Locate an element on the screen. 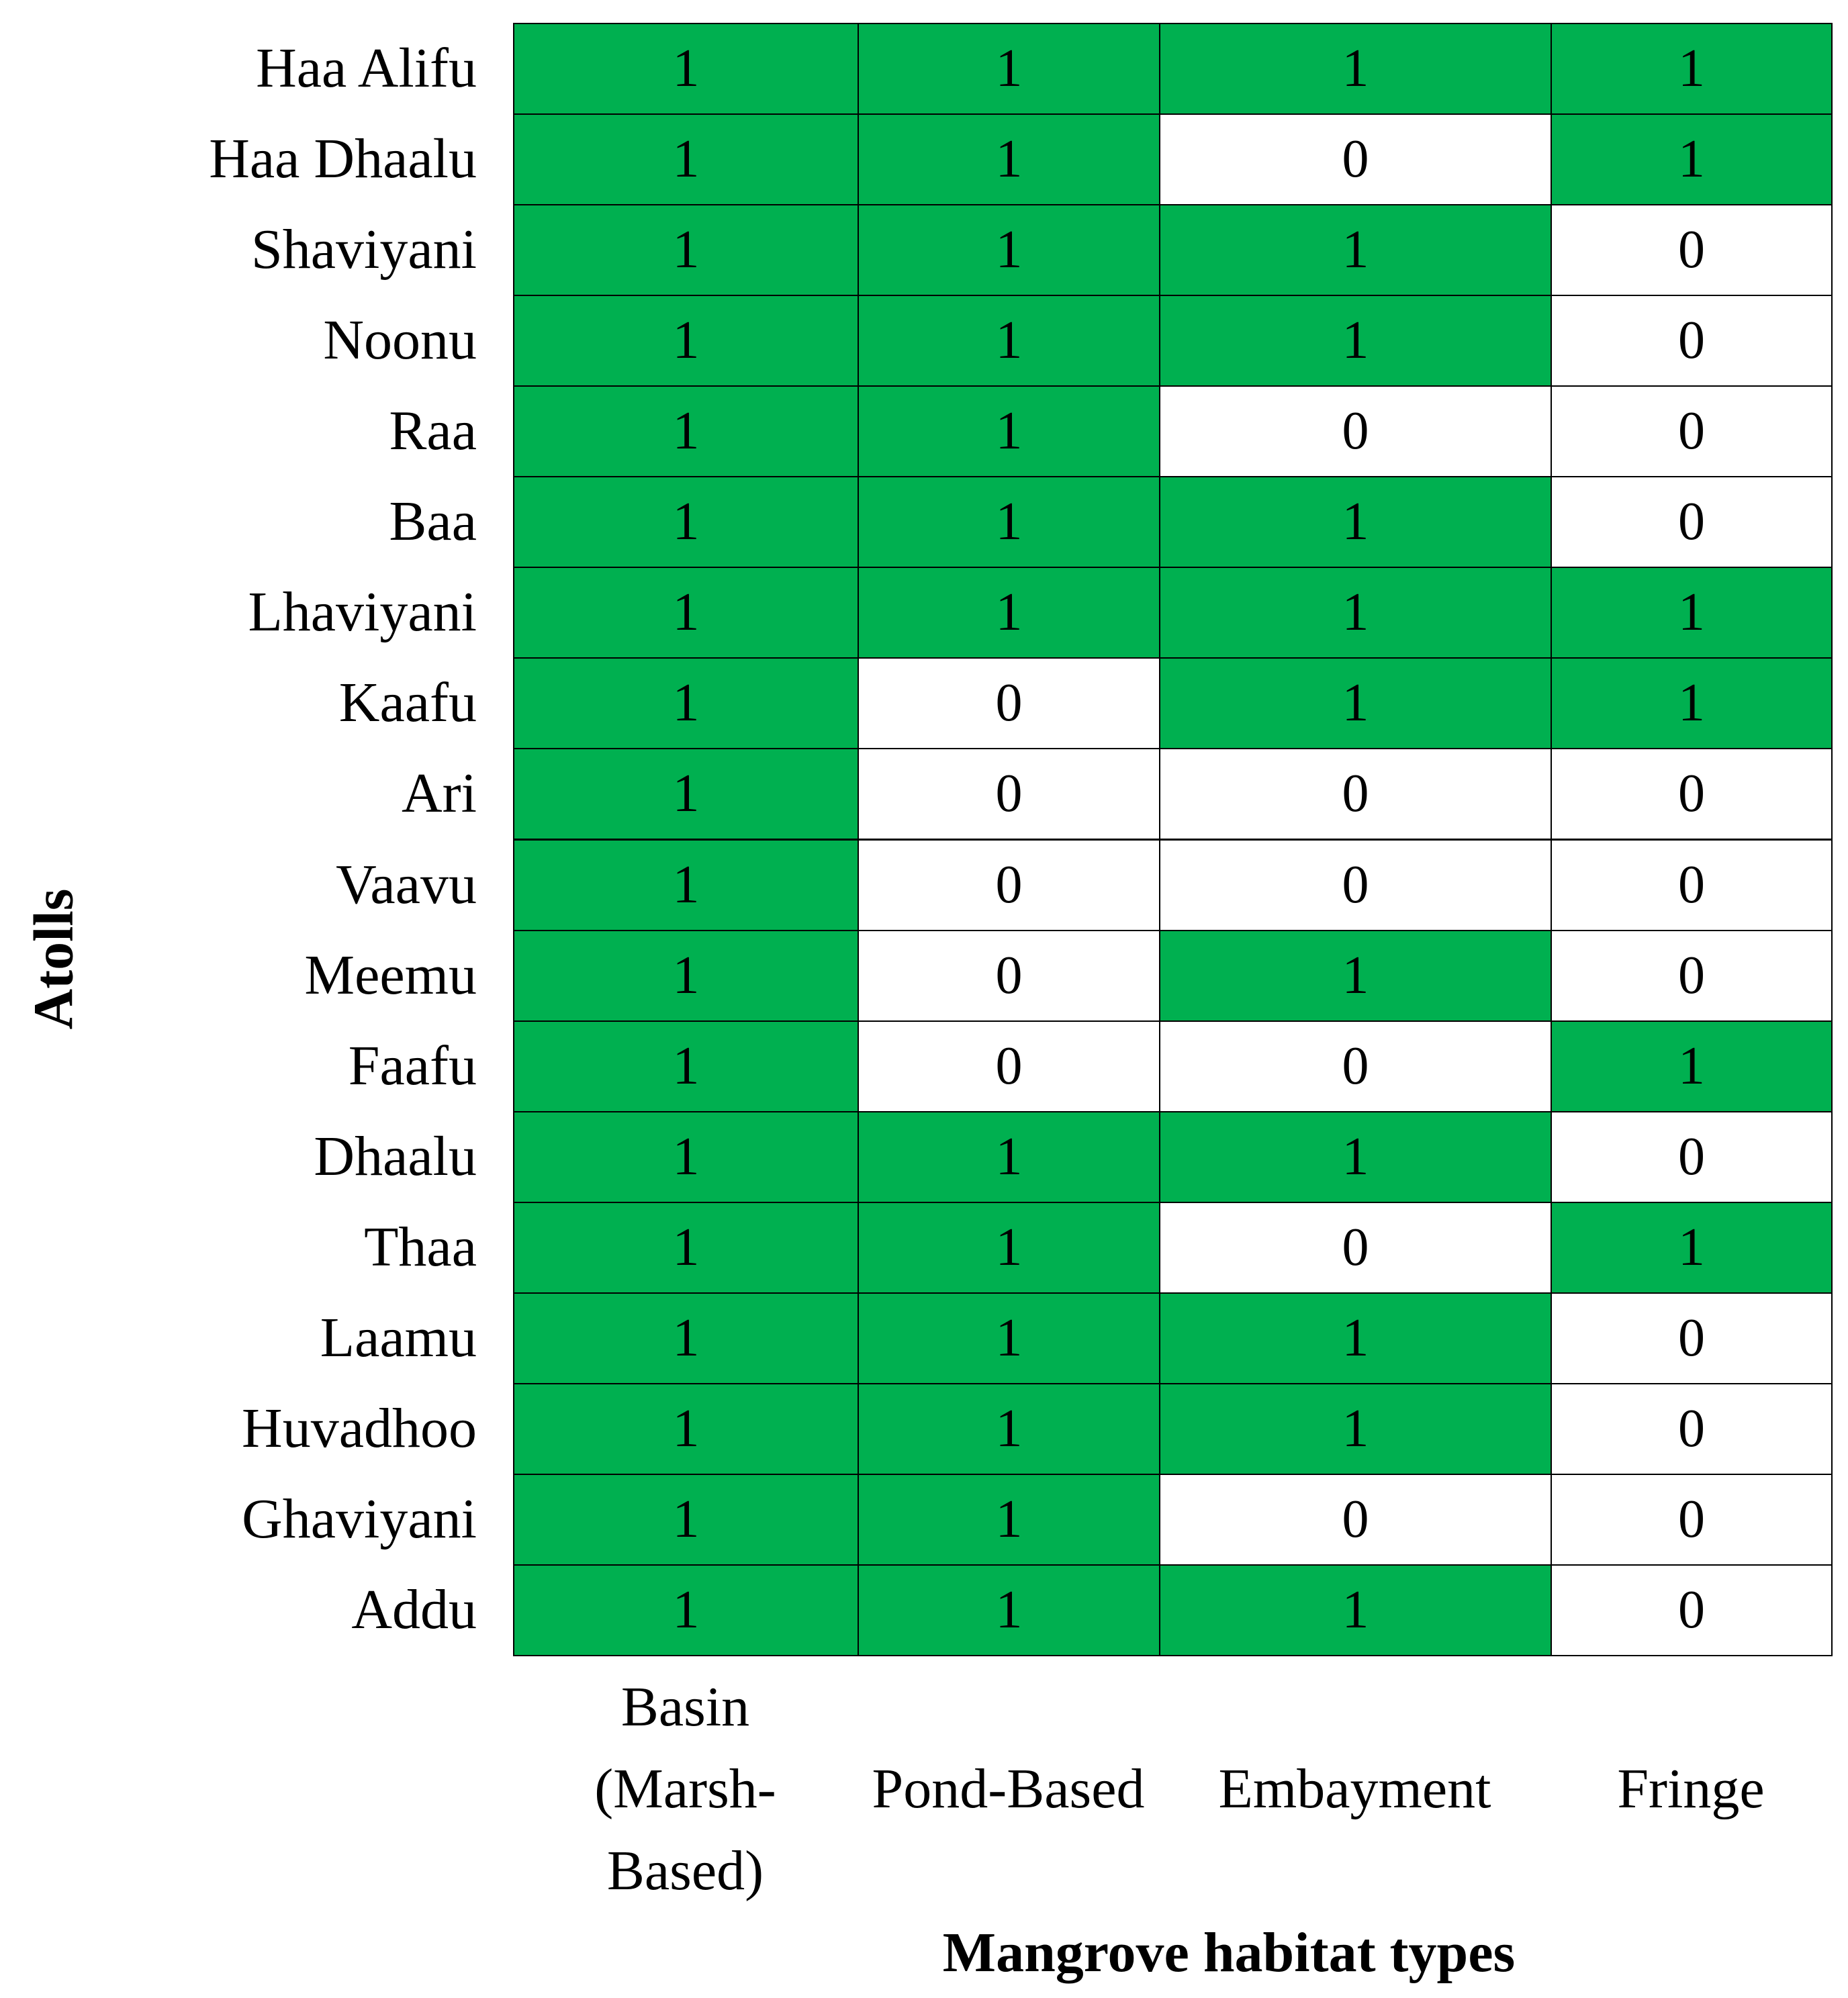 Image resolution: width=1848 pixels, height=1998 pixels. column-label: Basin (Marsh-Based) is located at coordinates (685, 1789).